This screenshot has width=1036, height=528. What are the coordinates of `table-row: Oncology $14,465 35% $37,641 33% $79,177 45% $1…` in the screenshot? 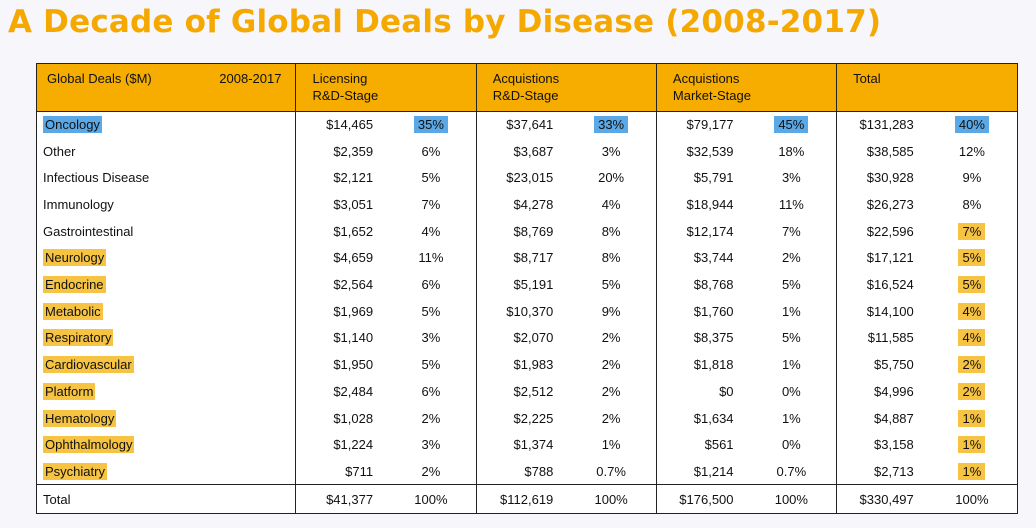 It's located at (527, 124).